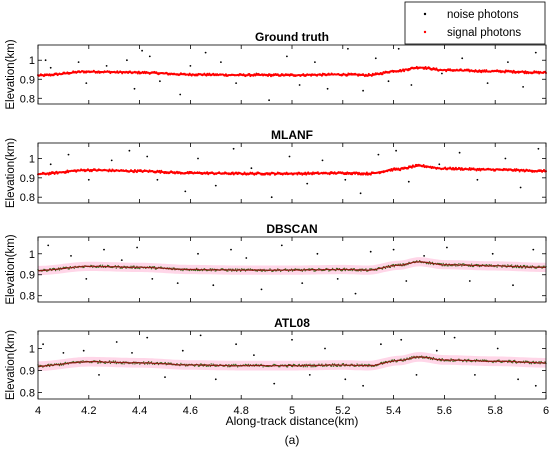 This screenshot has width=550, height=452. I want to click on y-tick-label: 1, so click(32, 61).